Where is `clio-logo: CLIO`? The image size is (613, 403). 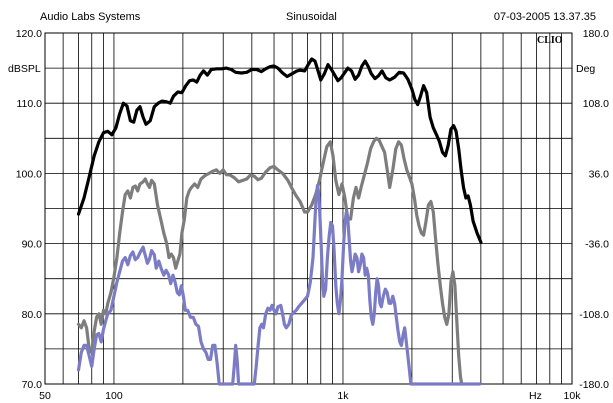
clio-logo: CLIO is located at coordinates (550, 40).